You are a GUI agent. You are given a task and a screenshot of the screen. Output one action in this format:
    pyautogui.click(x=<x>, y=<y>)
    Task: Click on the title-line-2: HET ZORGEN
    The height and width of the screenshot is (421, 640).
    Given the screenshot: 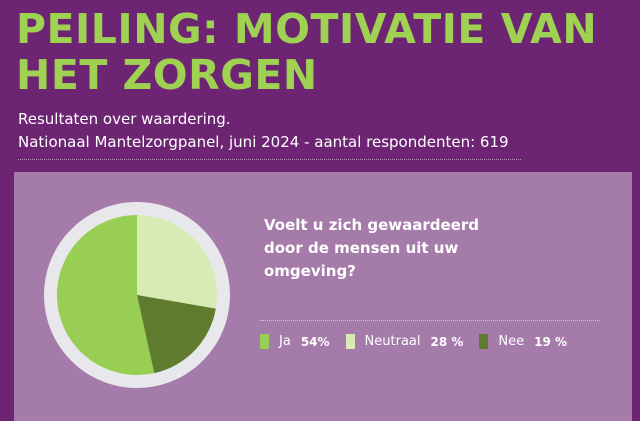 What is the action you would take?
    pyautogui.click(x=167, y=75)
    